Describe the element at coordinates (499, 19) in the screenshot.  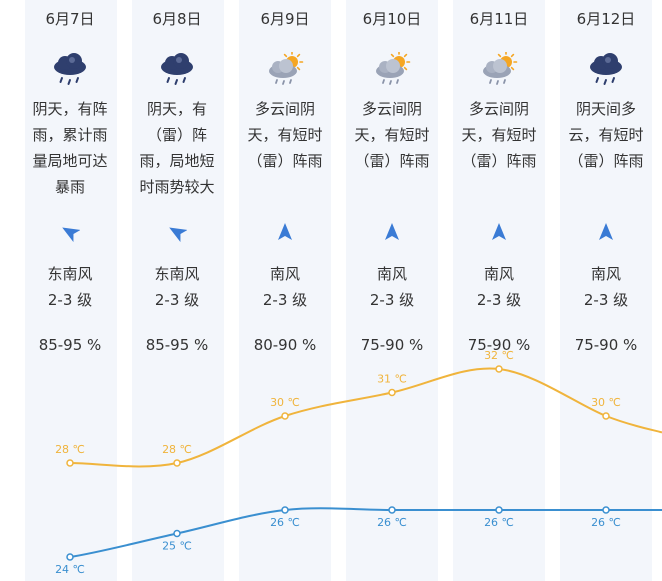
I see `forecast-date: 6月11日` at that location.